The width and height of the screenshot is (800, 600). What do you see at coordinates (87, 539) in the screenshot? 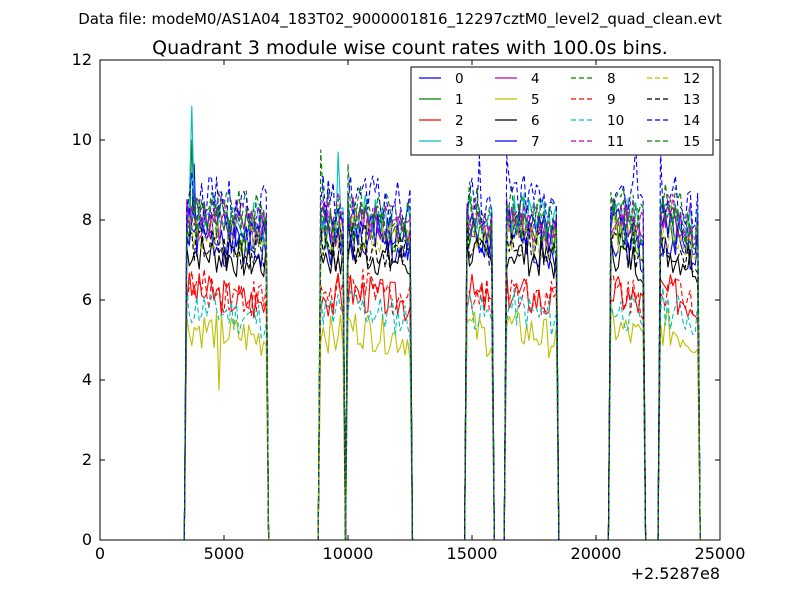
I see `y-tick-label: 0` at bounding box center [87, 539].